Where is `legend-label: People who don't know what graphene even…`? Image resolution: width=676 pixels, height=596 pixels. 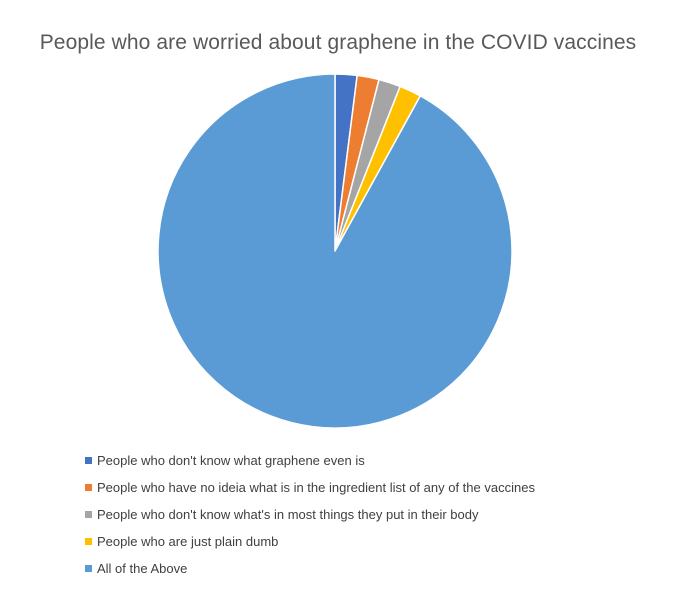 legend-label: People who don't know what graphene even… is located at coordinates (231, 460).